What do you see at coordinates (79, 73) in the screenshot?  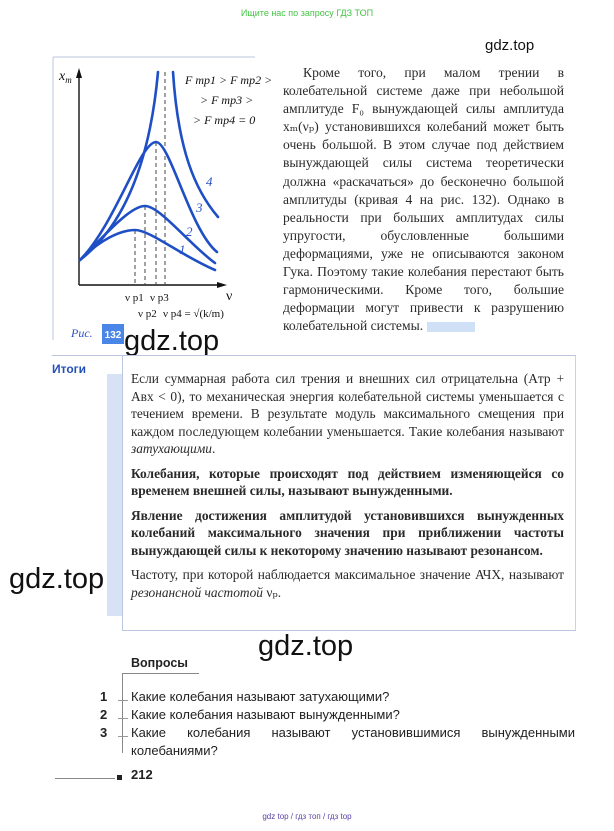 I see `y-axis-arrow-icon` at bounding box center [79, 73].